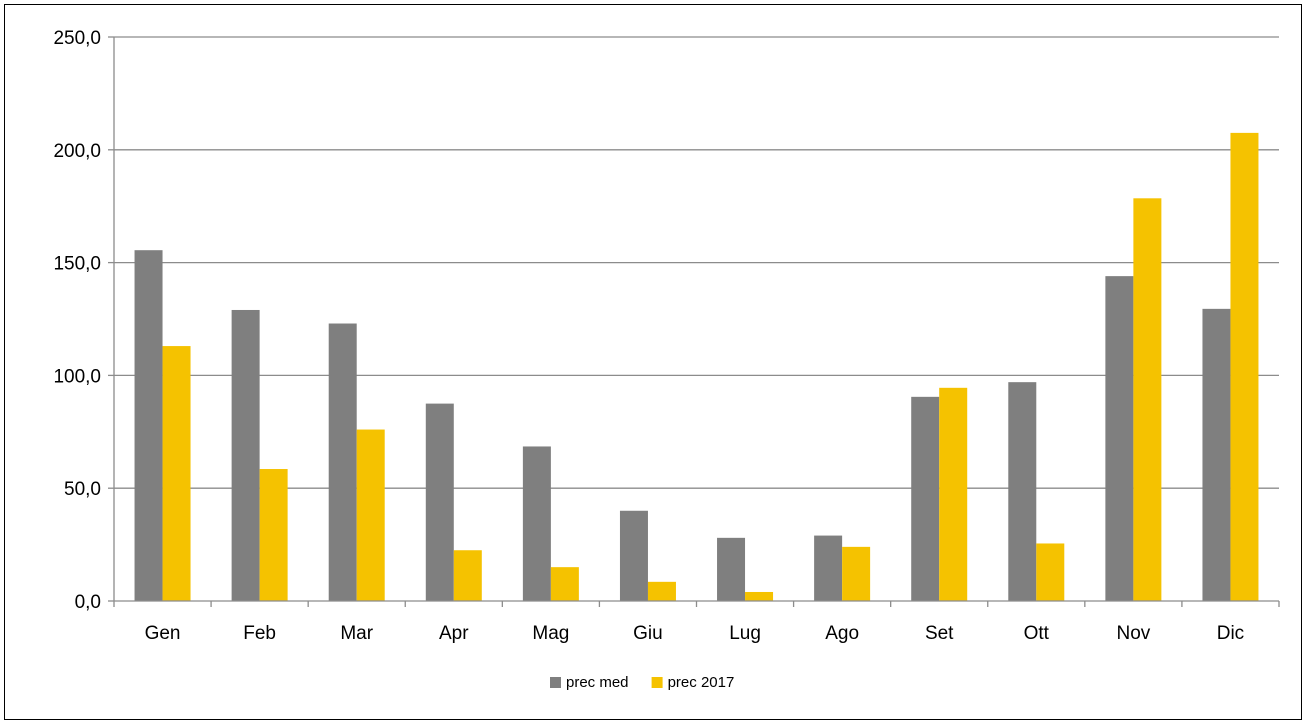 This screenshot has width=1308, height=724. I want to click on legend: prec med prec 2017, so click(642, 682).